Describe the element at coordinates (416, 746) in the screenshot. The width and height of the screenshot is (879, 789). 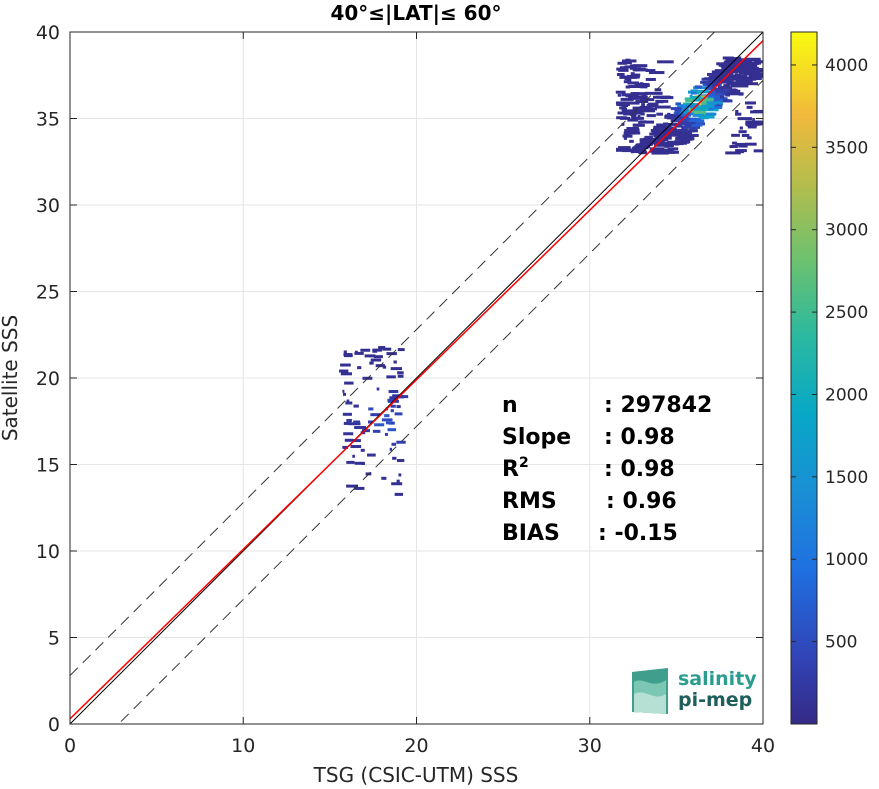
I see `x-tick-label: 20` at that location.